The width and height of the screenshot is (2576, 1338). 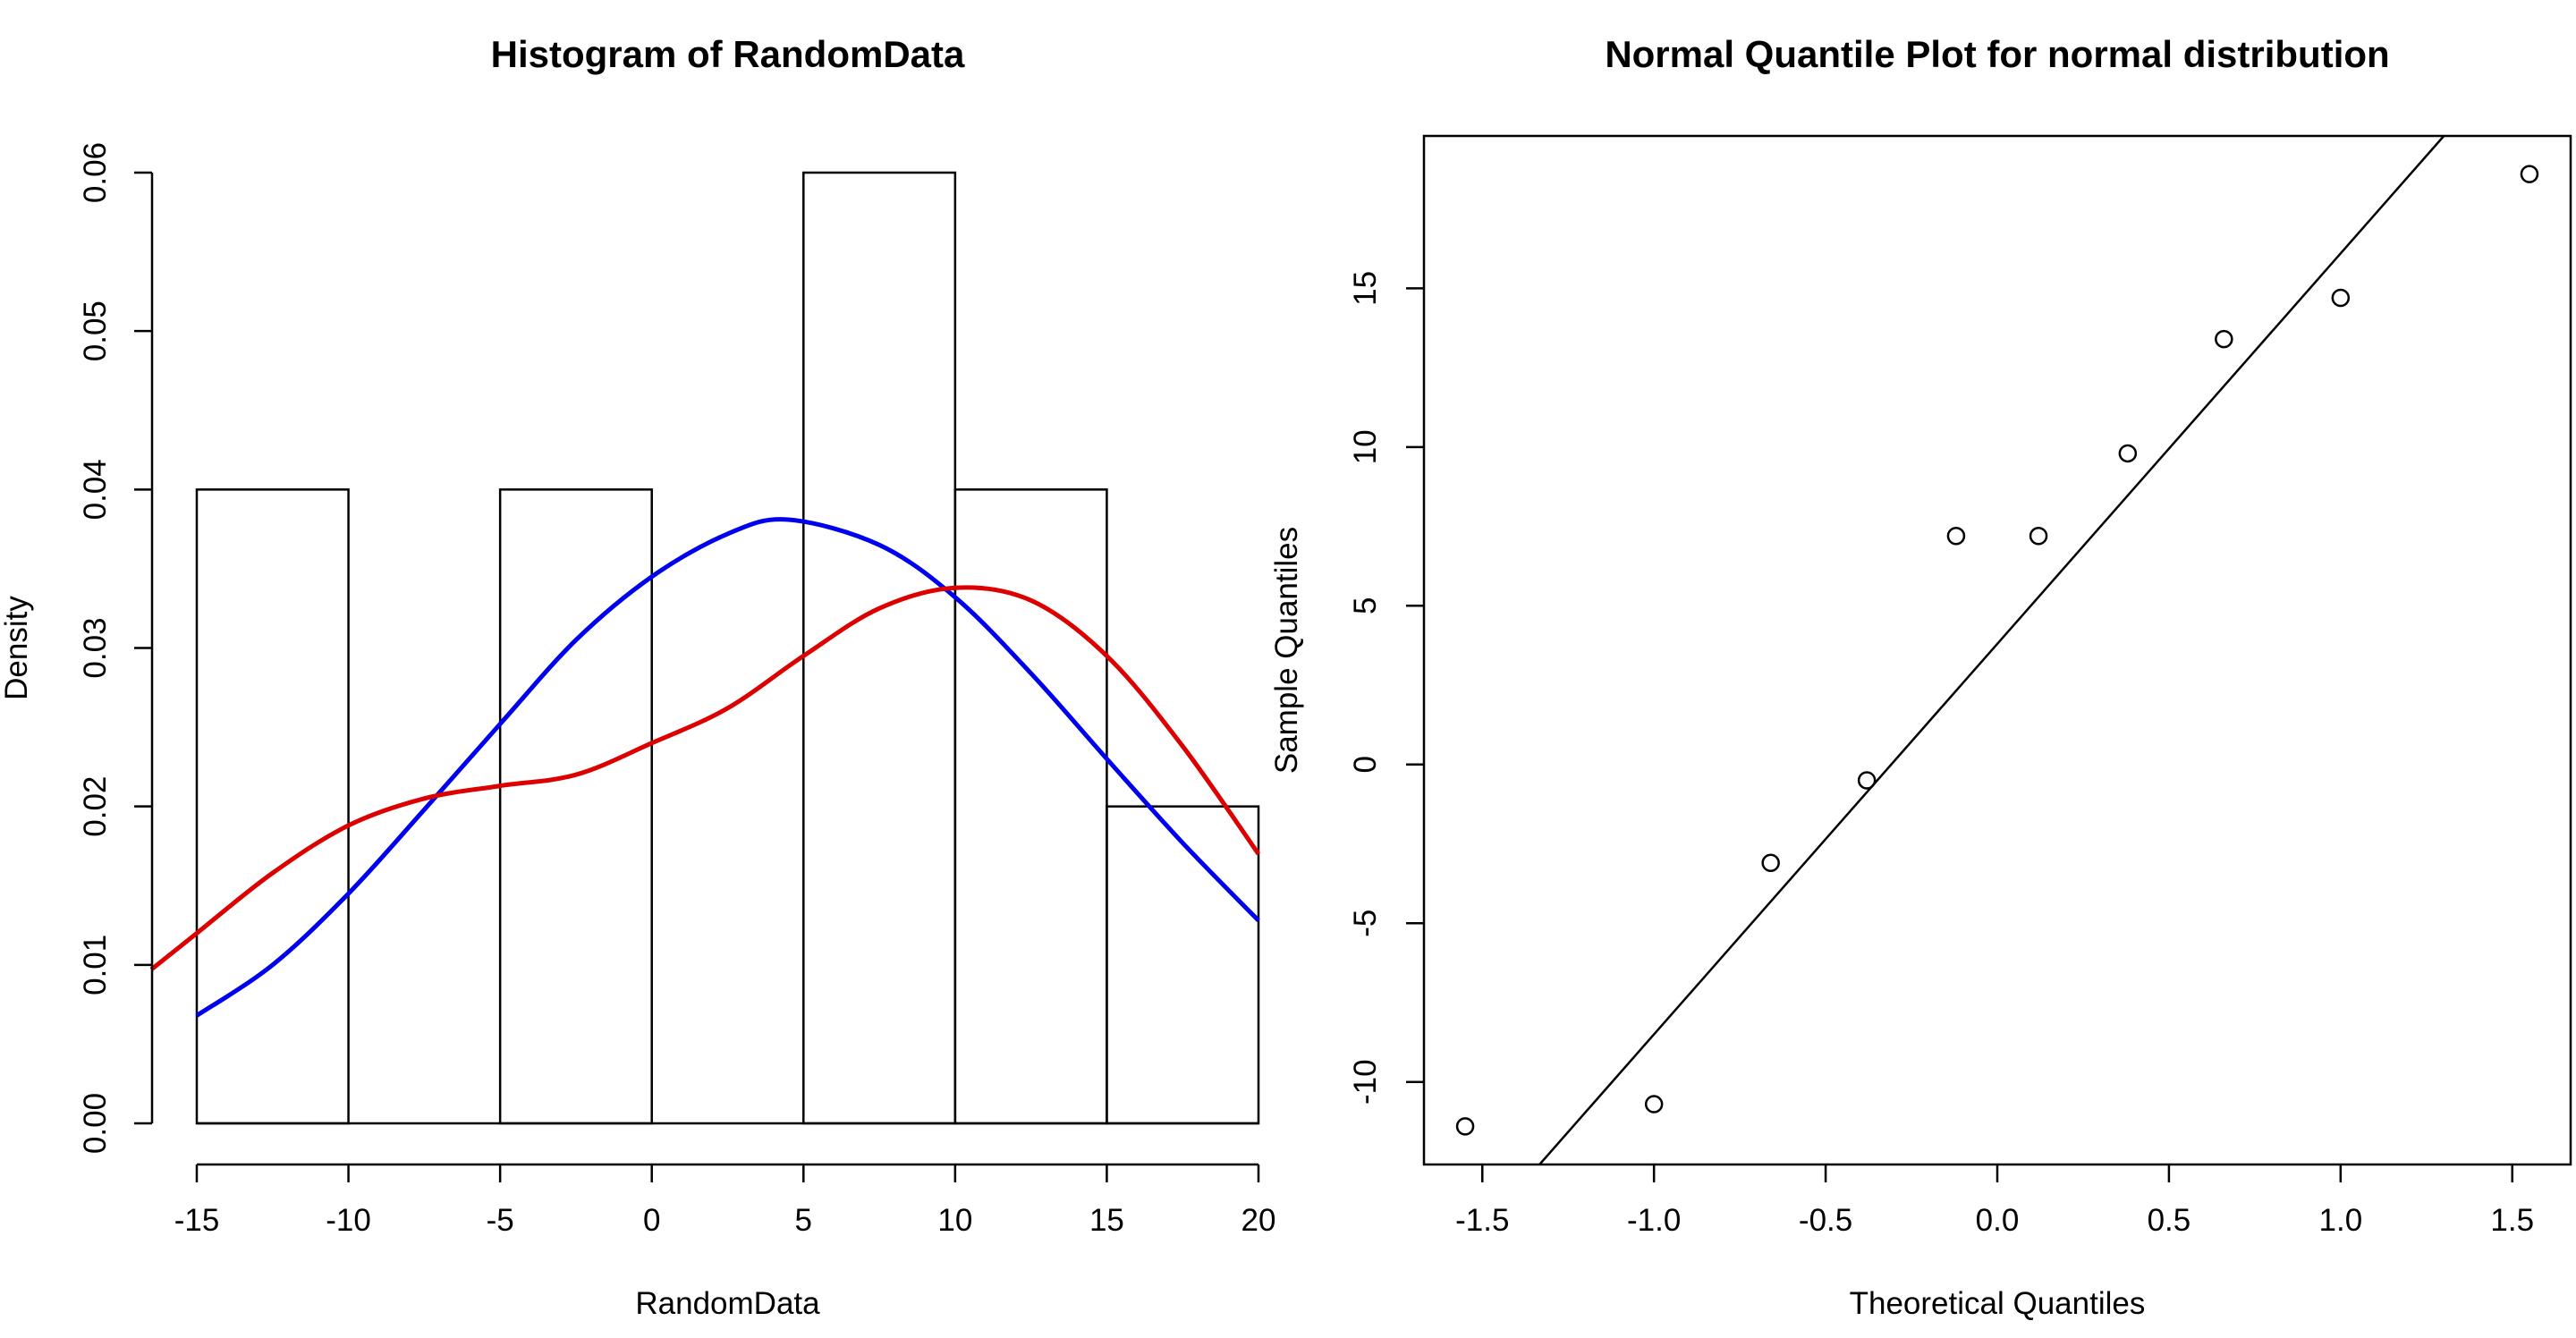 I want to click on qq-x-tick-label: 1.0, so click(x=2341, y=1220).